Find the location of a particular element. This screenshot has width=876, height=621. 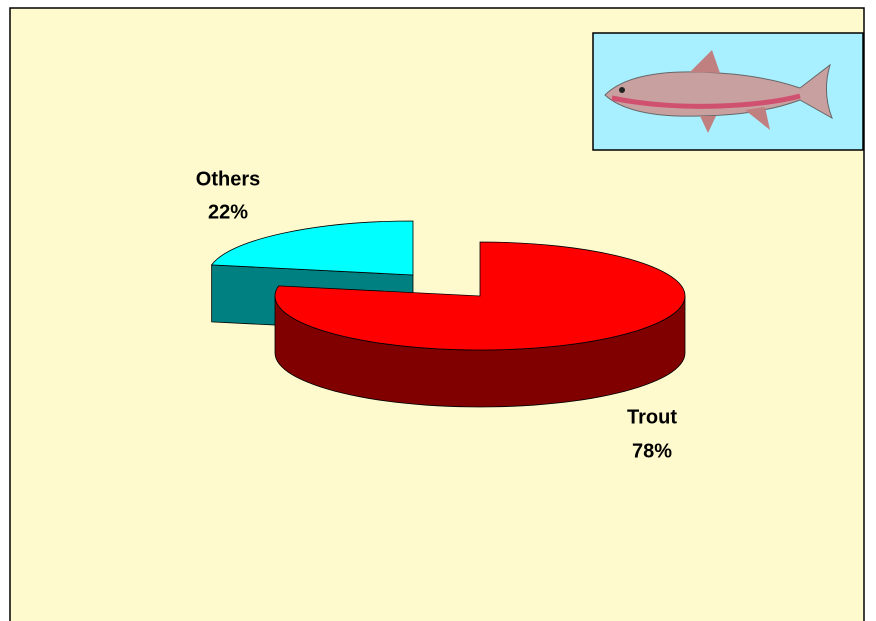

fish-picture is located at coordinates (728, 91).